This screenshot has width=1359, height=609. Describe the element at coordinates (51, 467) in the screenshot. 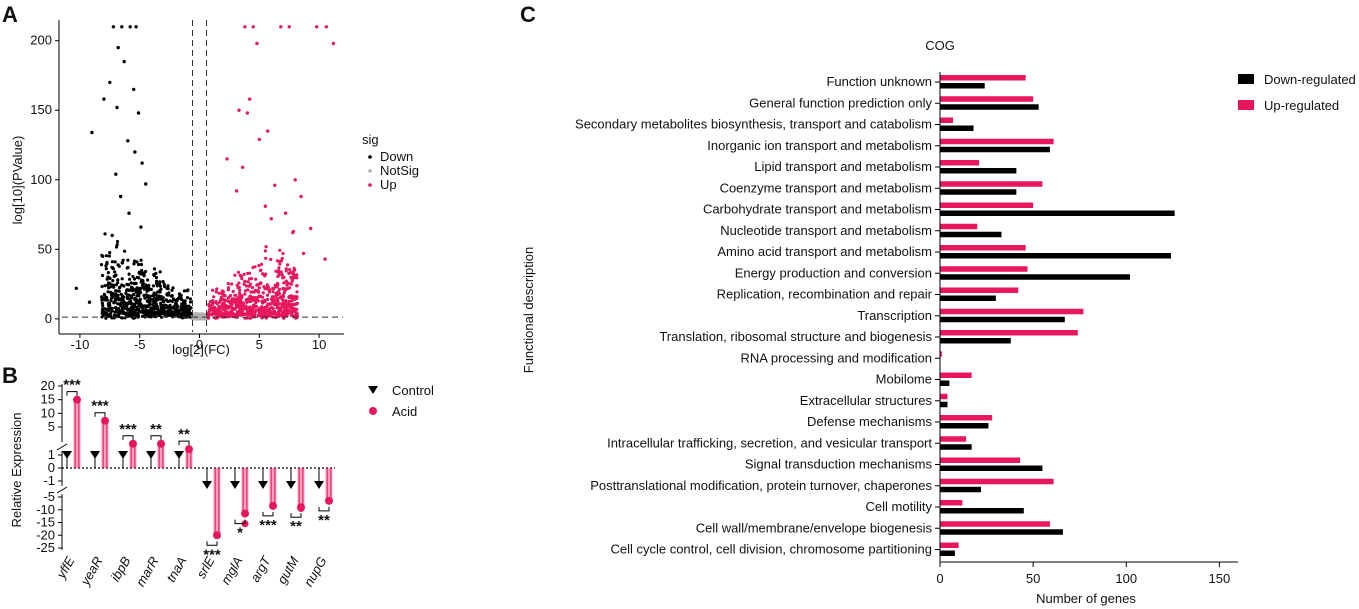

I see `expr-y-tick-label: 0` at that location.